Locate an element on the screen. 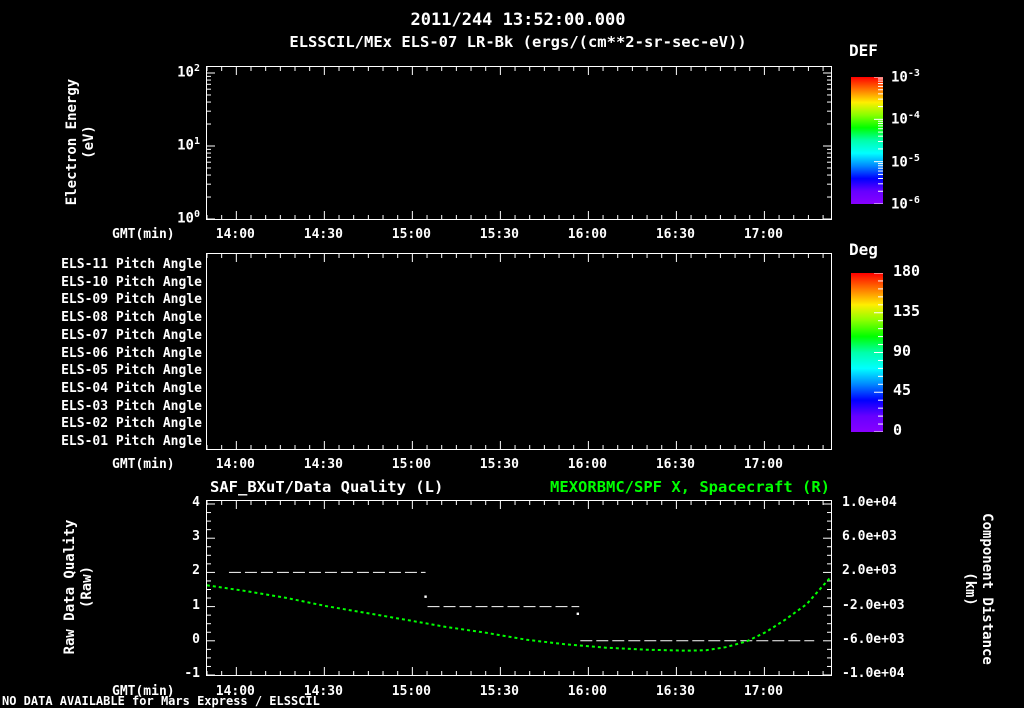 This screenshot has height=708, width=1024. def-colorbar-tick-label: 10-4 is located at coordinates (905, 119).